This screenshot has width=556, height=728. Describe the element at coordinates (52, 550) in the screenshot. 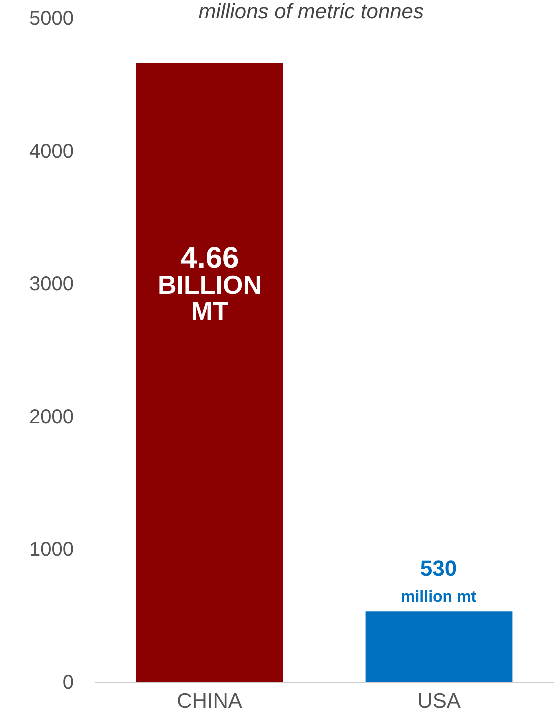

I see `y-tick-label: 1000` at that location.